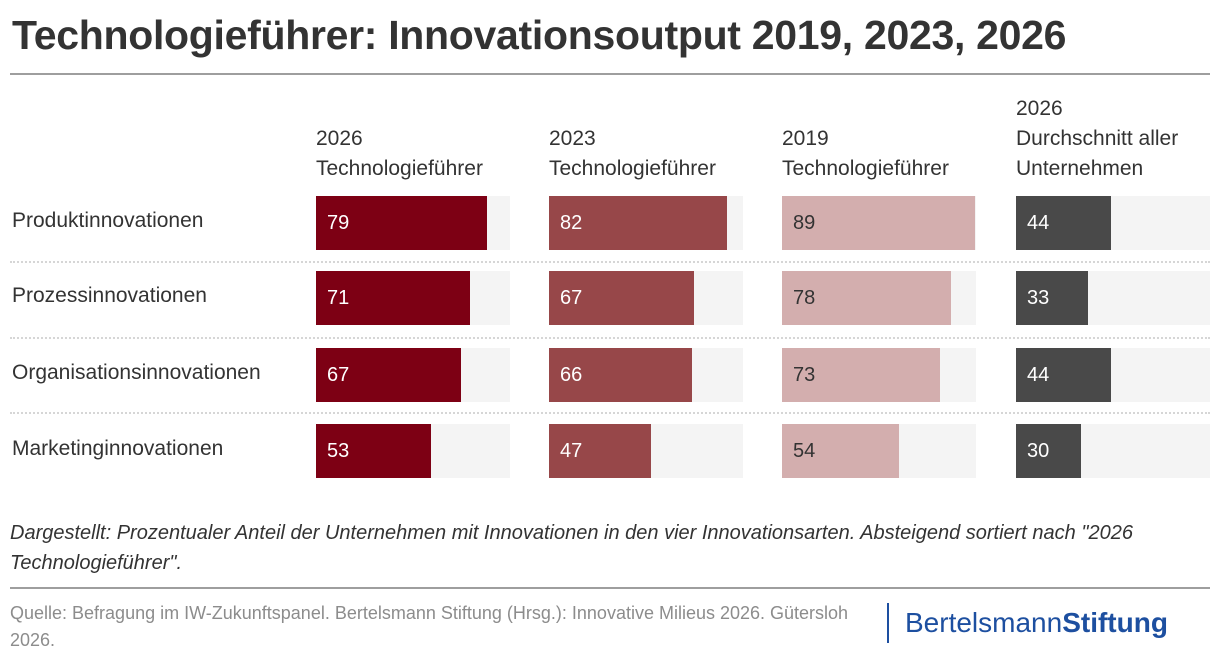 The height and width of the screenshot is (662, 1220). I want to click on category-label: Marketinginnovationen, so click(118, 448).